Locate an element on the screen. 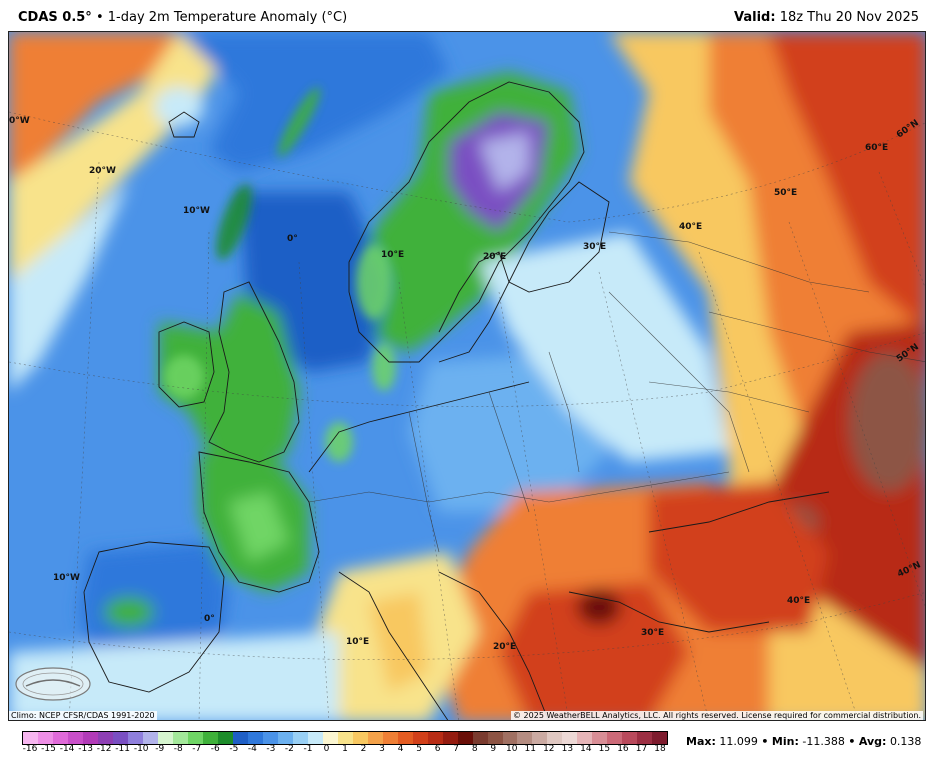  stats-sep-1: • is located at coordinates (765, 741).